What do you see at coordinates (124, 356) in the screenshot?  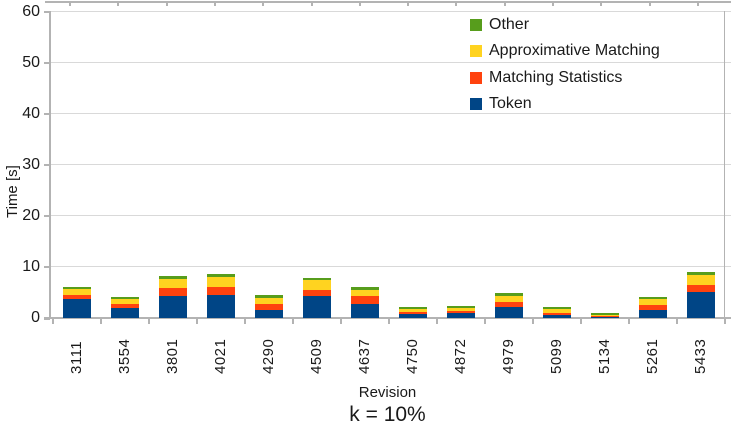 I see `x-tick-label: 3554` at bounding box center [124, 356].